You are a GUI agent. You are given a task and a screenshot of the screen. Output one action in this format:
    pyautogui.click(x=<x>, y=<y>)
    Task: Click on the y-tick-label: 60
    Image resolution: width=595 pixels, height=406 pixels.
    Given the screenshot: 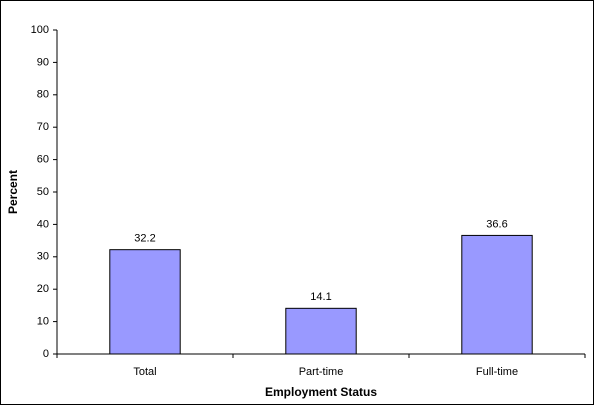 What is the action you would take?
    pyautogui.click(x=43, y=160)
    